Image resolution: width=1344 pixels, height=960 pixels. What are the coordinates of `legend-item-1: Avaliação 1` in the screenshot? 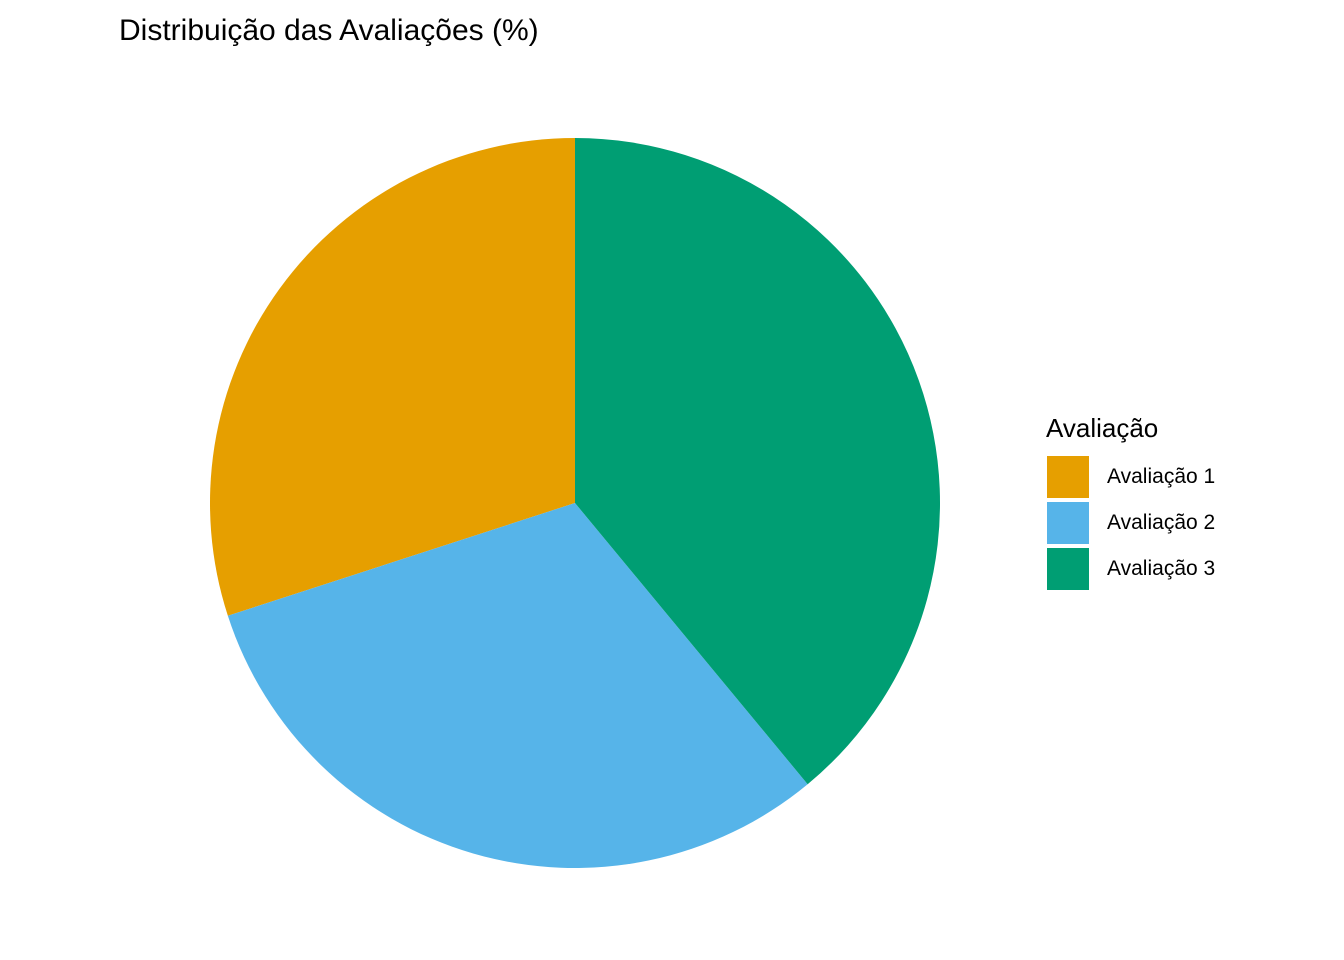 It's located at (1130, 477).